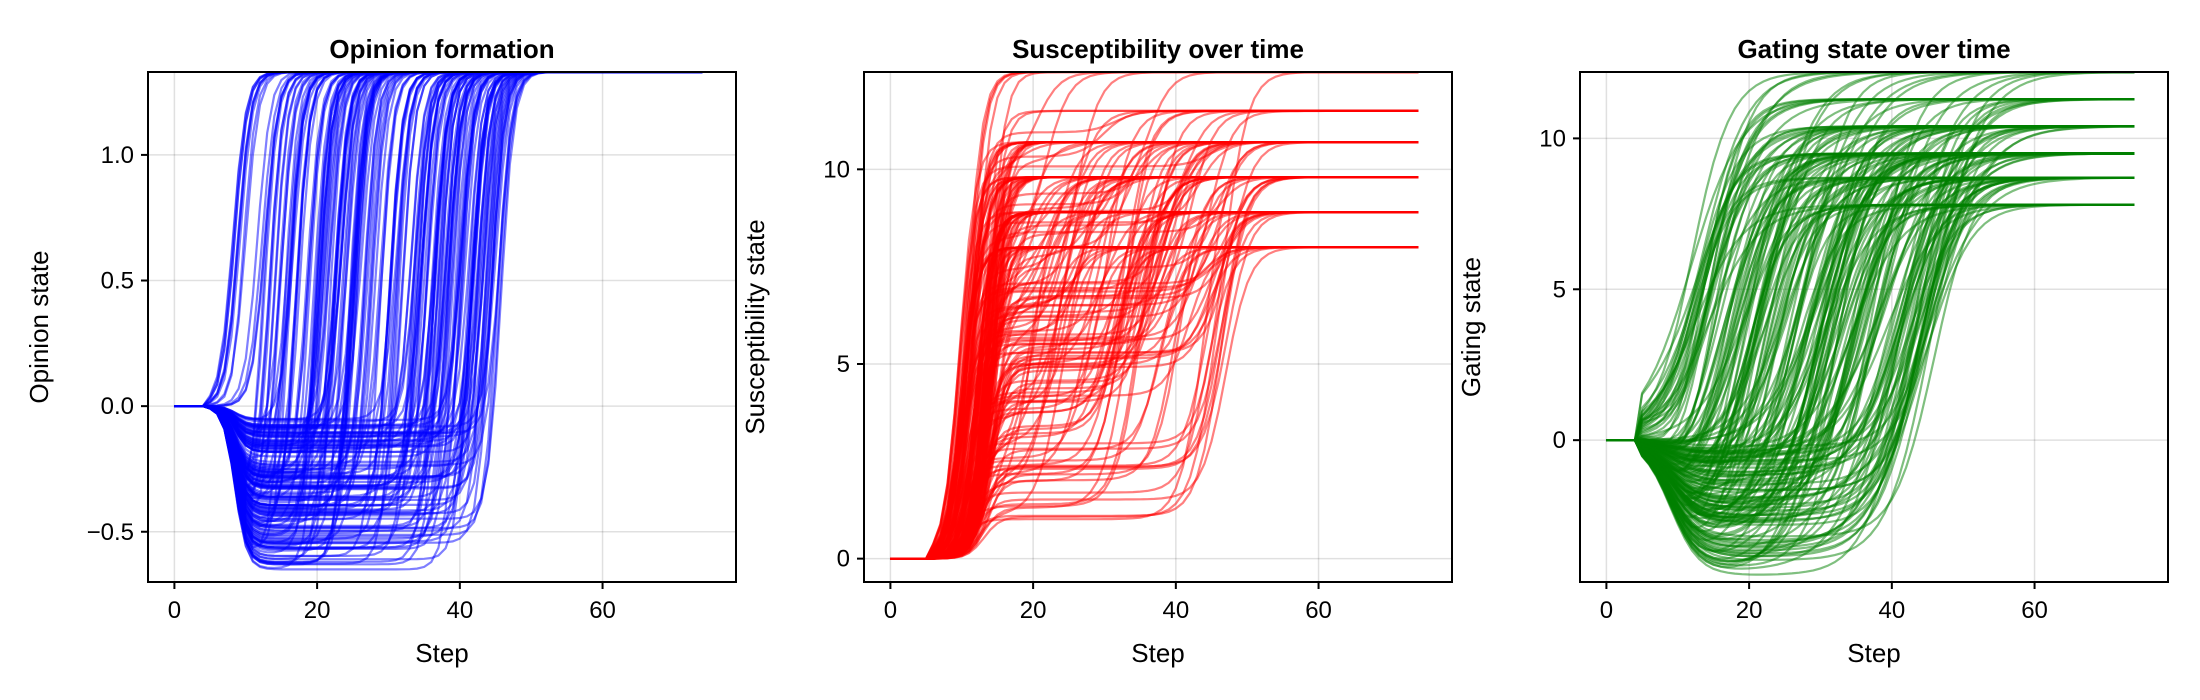 This screenshot has width=2200, height=700. I want to click on chart-title: Opinion formation, so click(441, 49).